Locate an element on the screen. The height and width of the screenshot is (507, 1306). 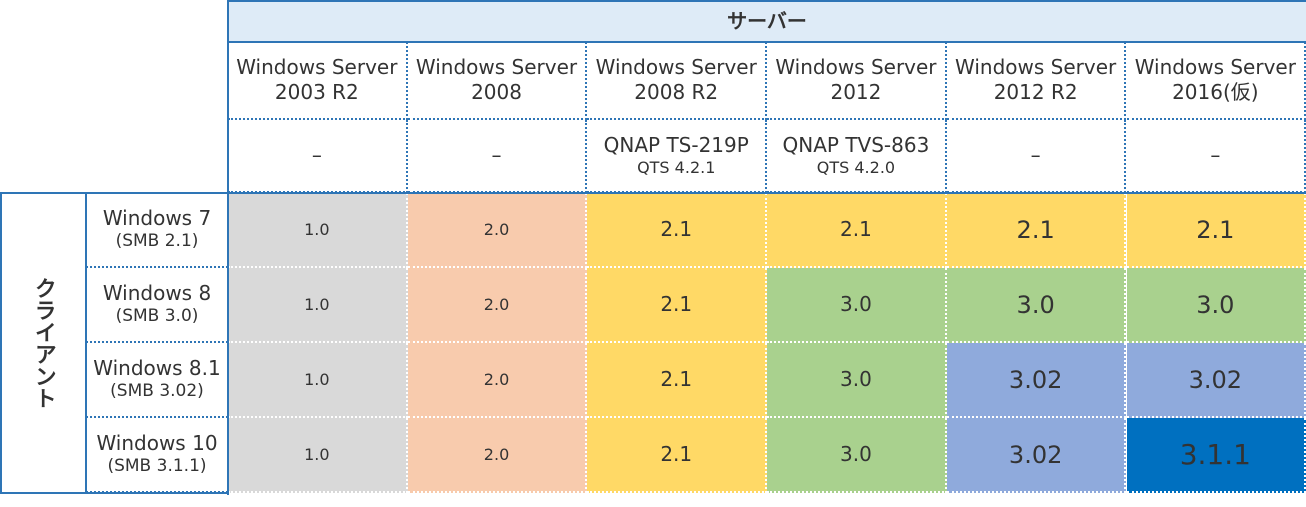
nas-cell: QNAP TS-219P QTS 4.2.1 is located at coordinates (677, 156).